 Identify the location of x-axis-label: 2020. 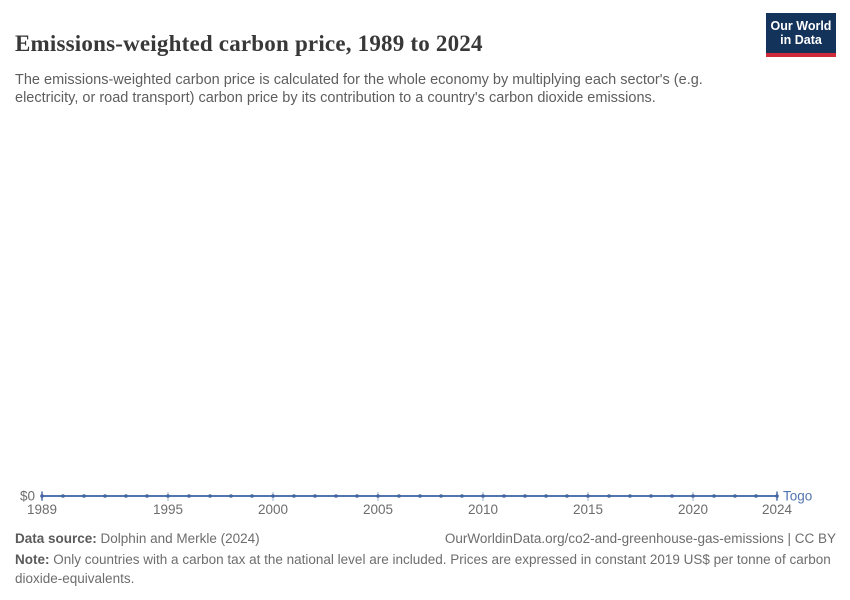
(693, 509).